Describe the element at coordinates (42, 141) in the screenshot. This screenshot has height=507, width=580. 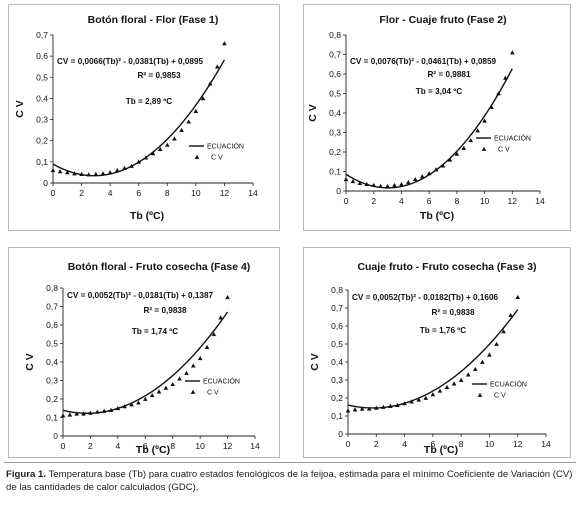
I see `y-tick-label-1-2: 0,2` at that location.